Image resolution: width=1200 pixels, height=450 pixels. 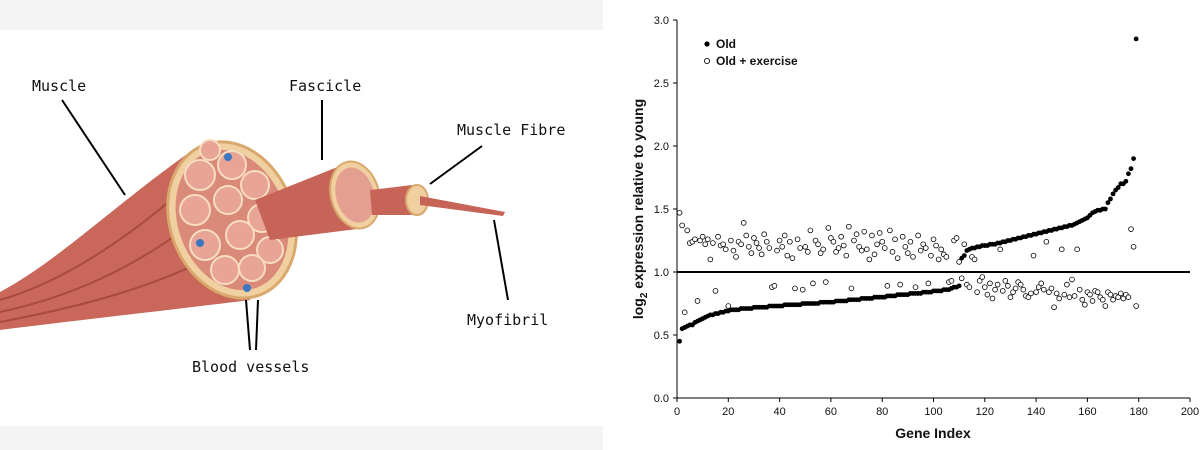 I want to click on x-tick-label: 100, so click(x=933, y=412).